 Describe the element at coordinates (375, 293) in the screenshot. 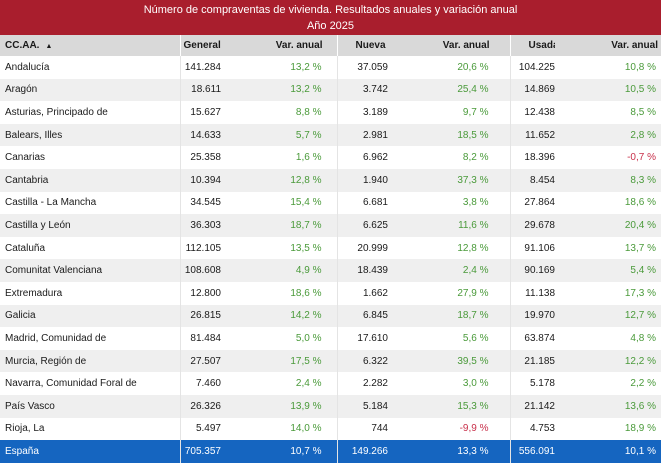

I see `cell-nueva: 1.662` at that location.